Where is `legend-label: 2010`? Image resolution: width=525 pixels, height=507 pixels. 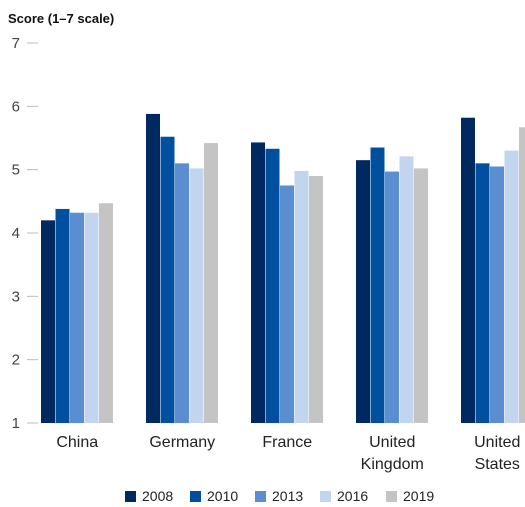
legend-label: 2010 is located at coordinates (222, 496).